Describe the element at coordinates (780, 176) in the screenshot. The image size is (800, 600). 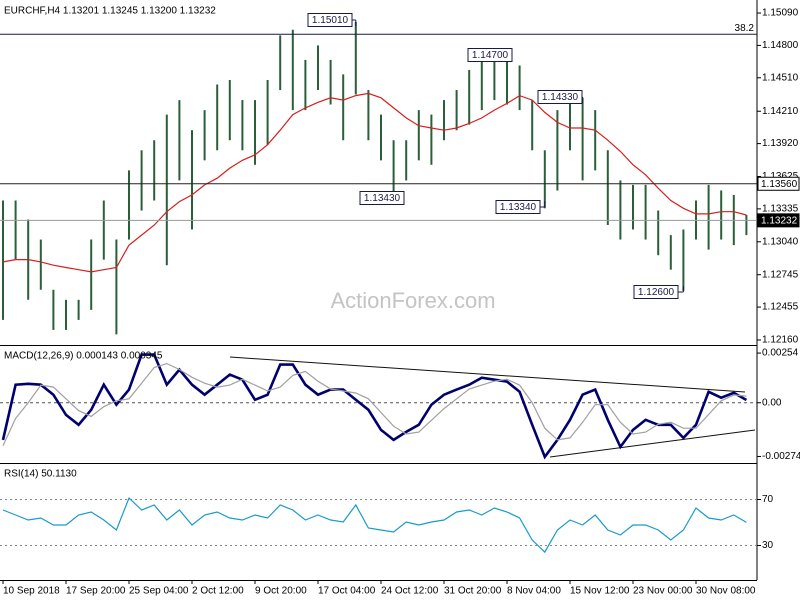
I see `y-tick-label: 1.13625` at that location.